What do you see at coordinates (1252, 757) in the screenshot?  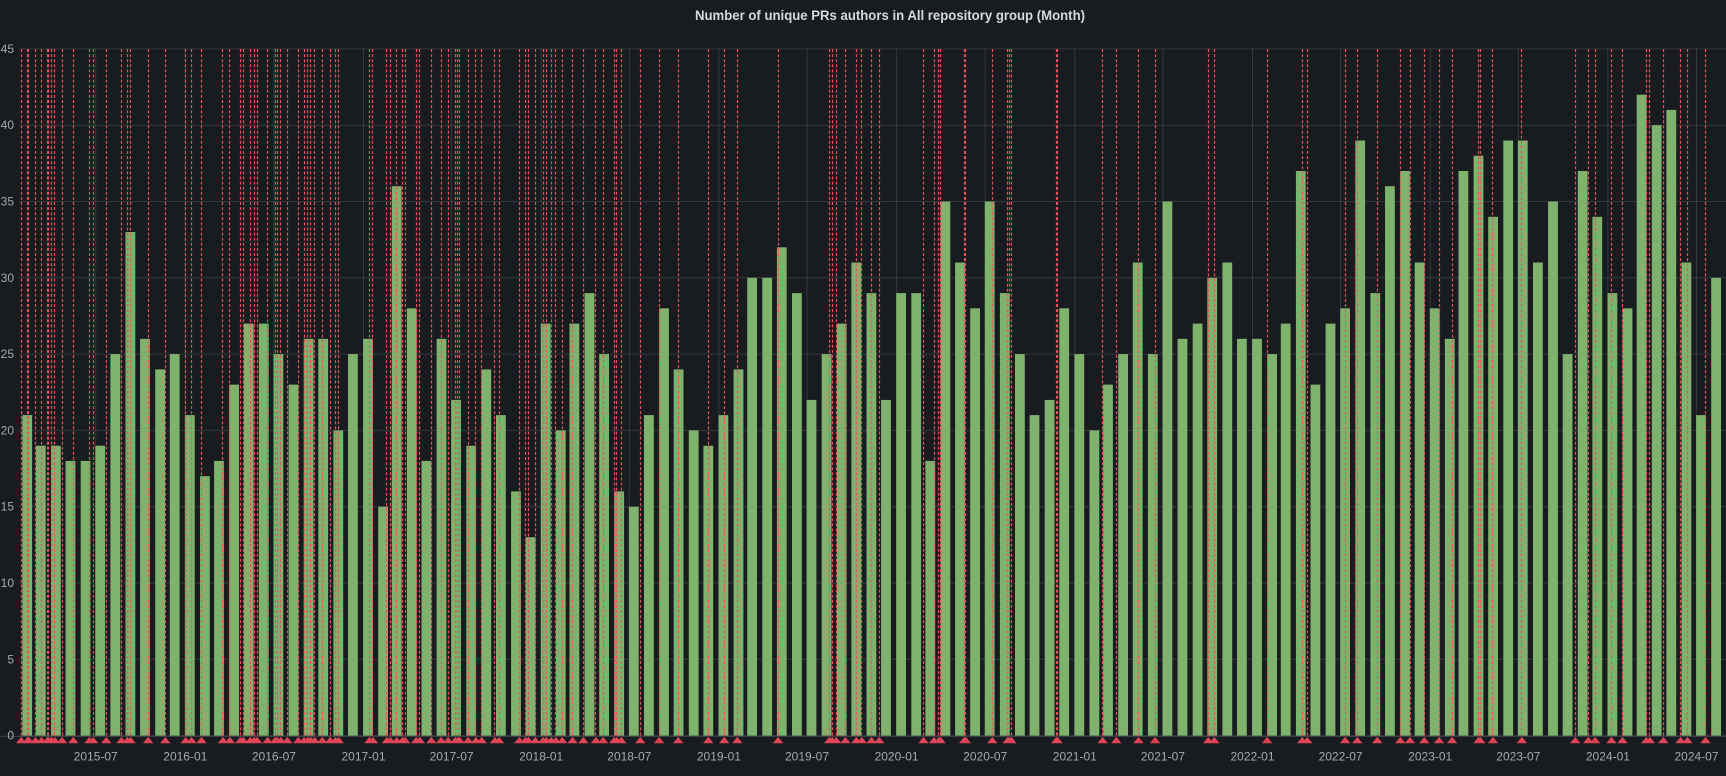 I see `svg-text: 2022-01` at bounding box center [1252, 757].